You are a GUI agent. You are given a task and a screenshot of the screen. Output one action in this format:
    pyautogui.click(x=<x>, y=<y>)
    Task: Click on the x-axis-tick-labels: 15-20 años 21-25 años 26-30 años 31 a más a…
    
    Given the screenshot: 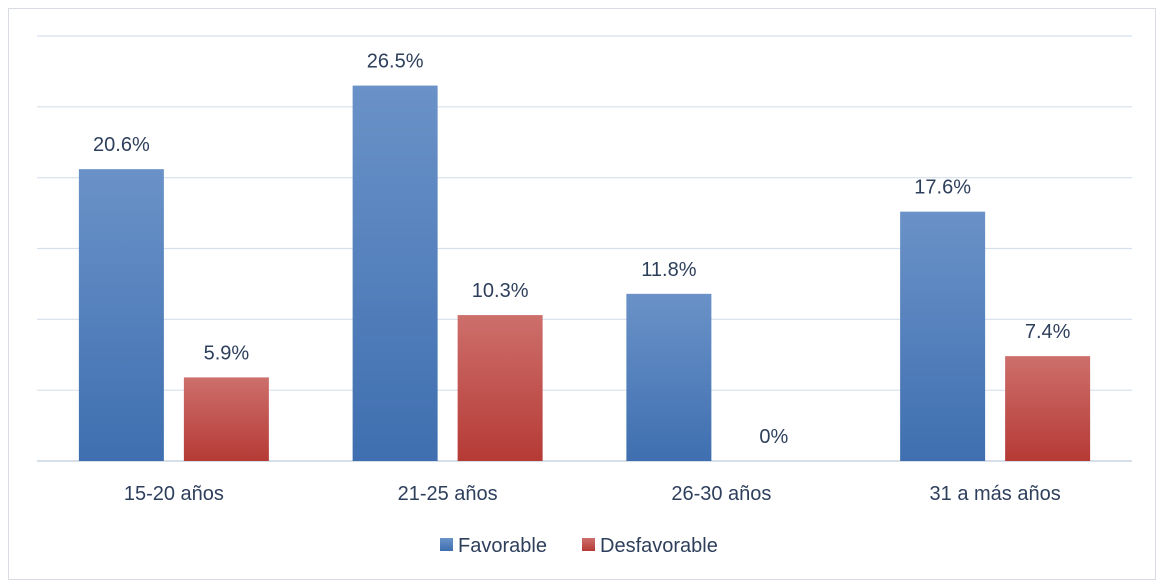 What is the action you would take?
    pyautogui.click(x=592, y=494)
    